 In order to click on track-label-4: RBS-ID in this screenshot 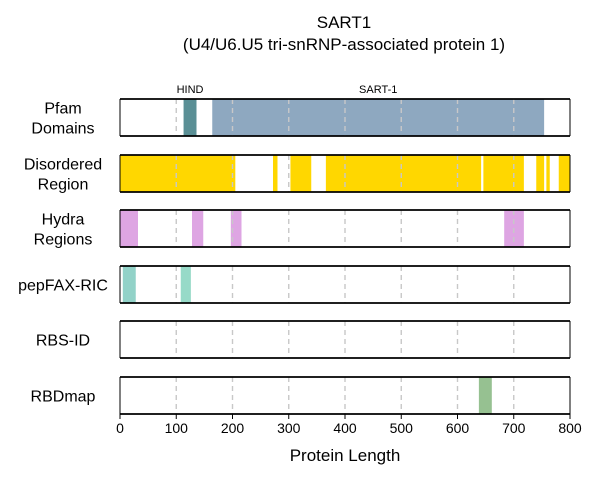, I will do `click(63, 341)`.